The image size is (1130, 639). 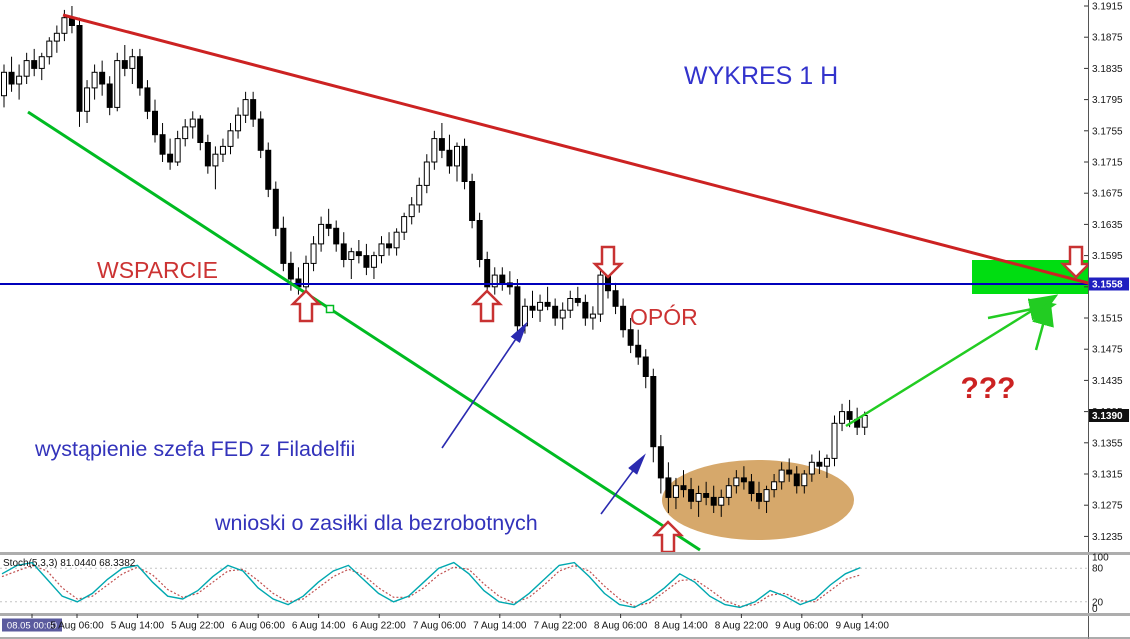 What do you see at coordinates (1107, 100) in the screenshot?
I see `price-tick-label: 3.1795` at bounding box center [1107, 100].